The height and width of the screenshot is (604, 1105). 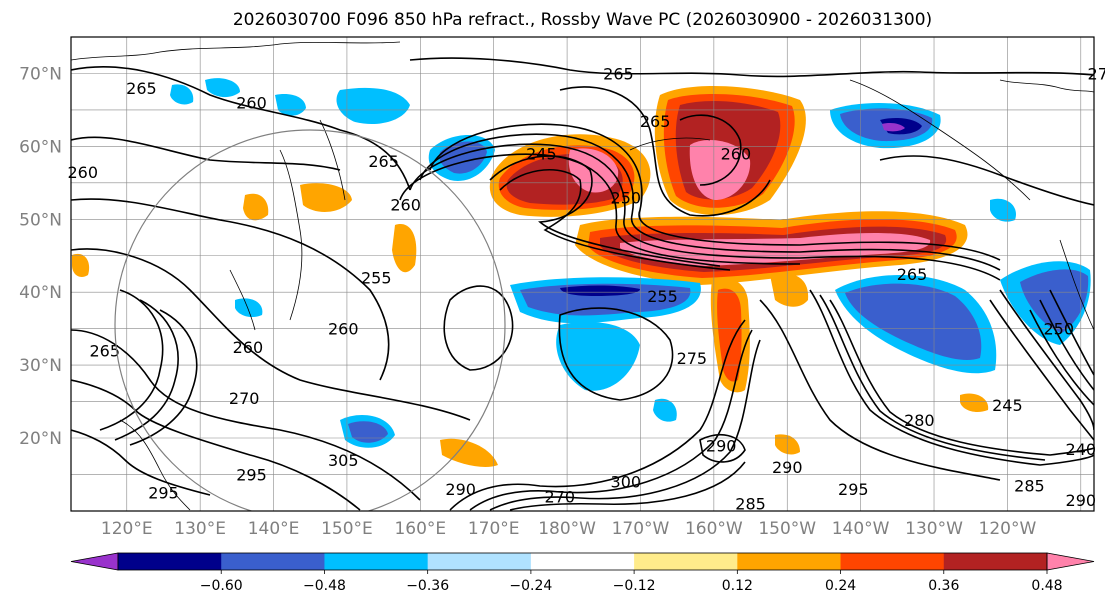 What do you see at coordinates (494, 529) in the screenshot?
I see `longitude-label: 170°E` at bounding box center [494, 529].